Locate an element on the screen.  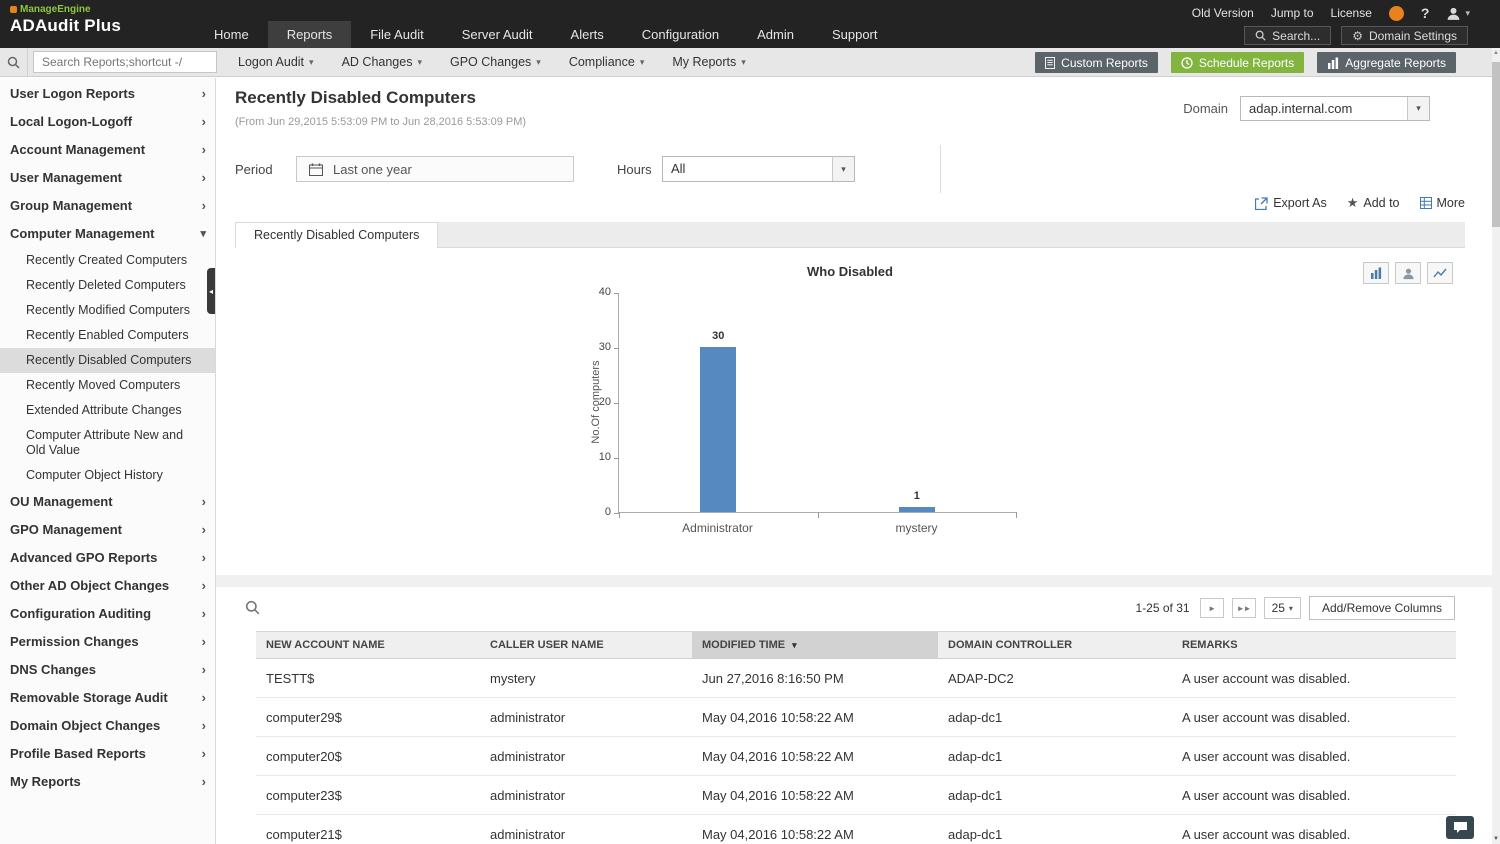
menu-logon-audit: Logon Audit ▾ is located at coordinates (276, 62).